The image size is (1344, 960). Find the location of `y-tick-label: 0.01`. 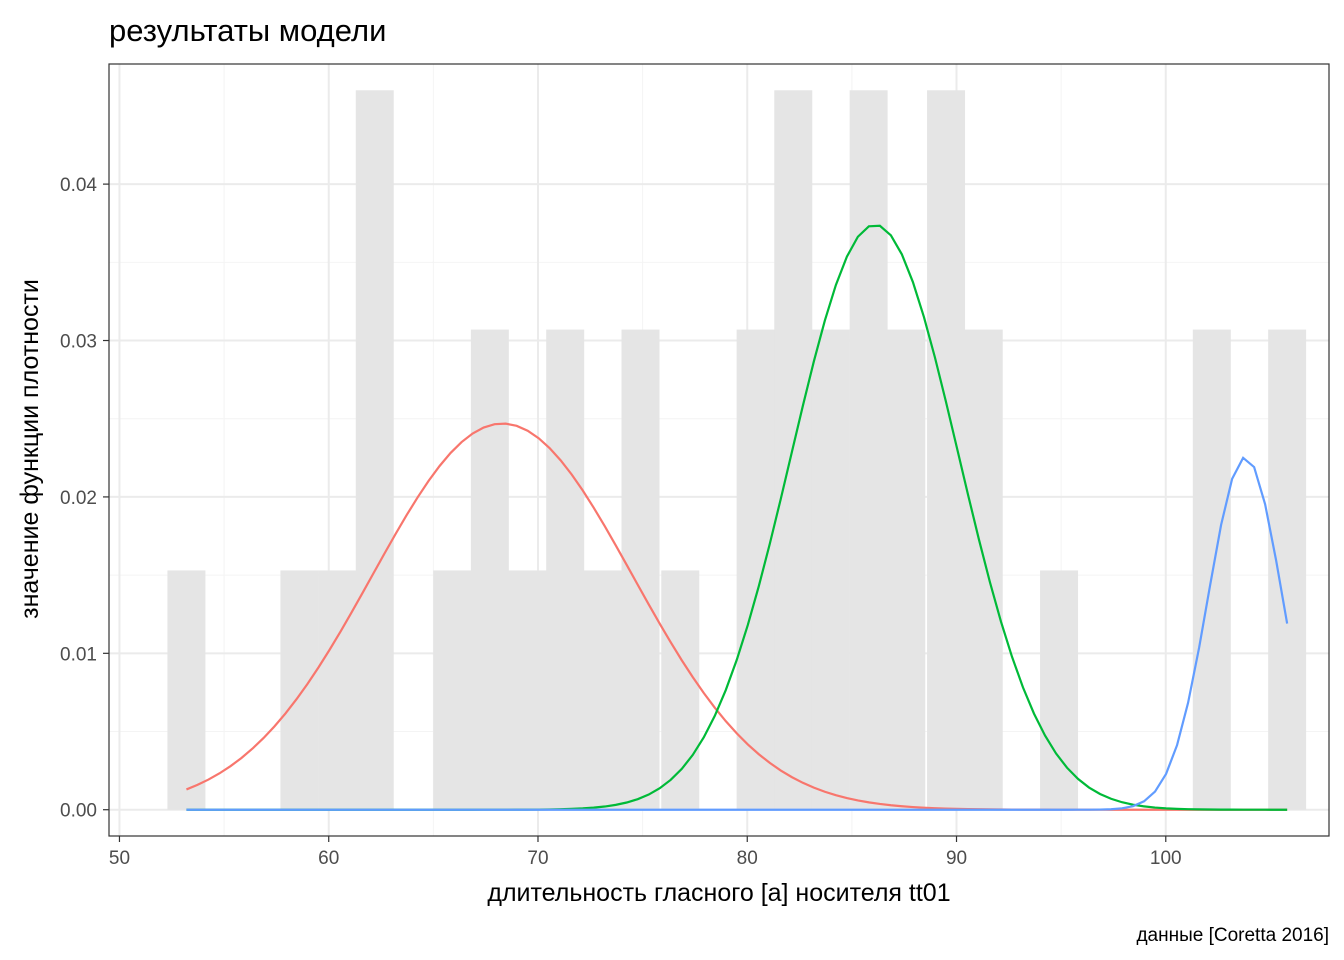

y-tick-label: 0.01 is located at coordinates (78, 654).